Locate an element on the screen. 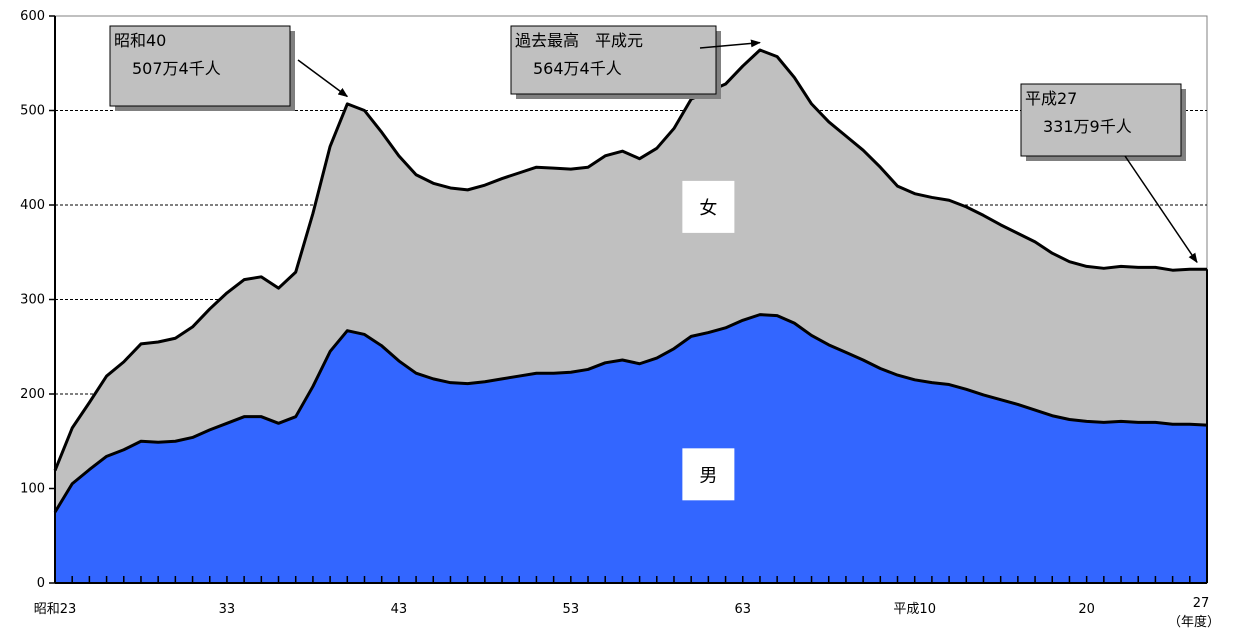  series-labels: 男女 is located at coordinates (708, 340).